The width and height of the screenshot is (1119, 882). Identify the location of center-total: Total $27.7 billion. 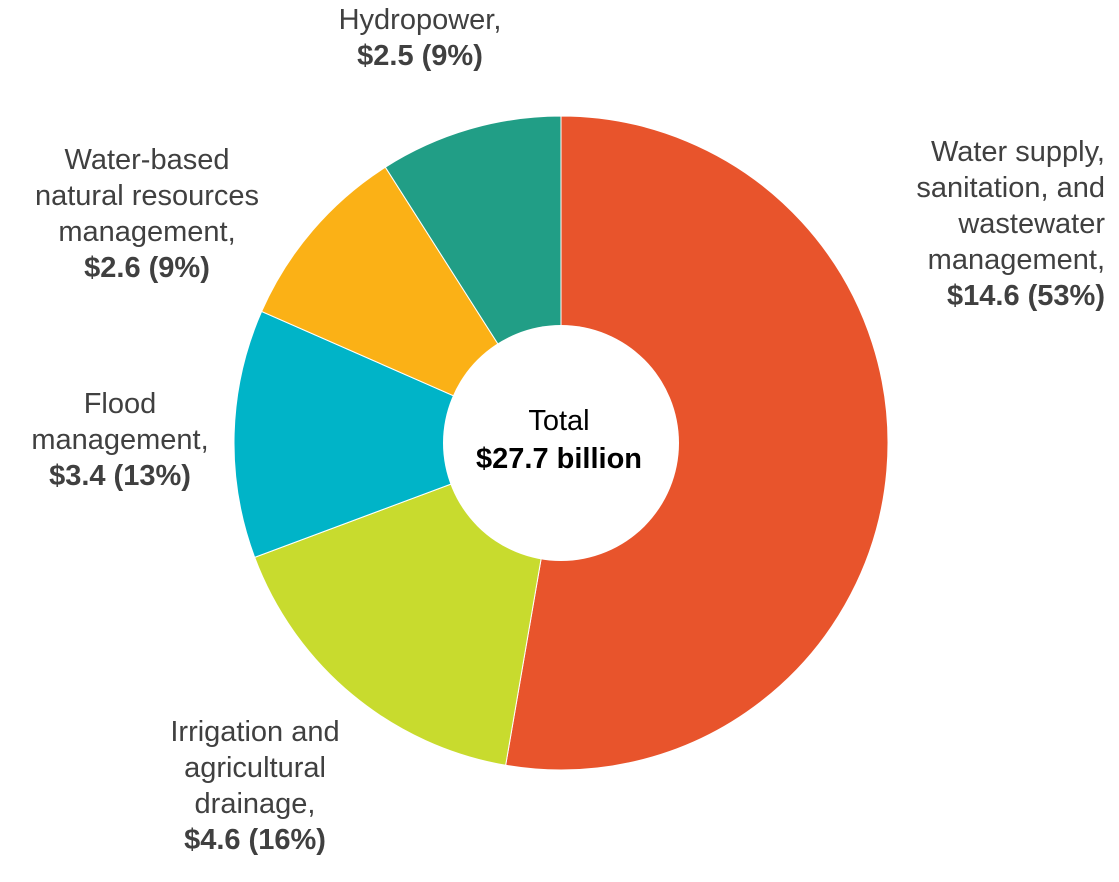
(559, 440).